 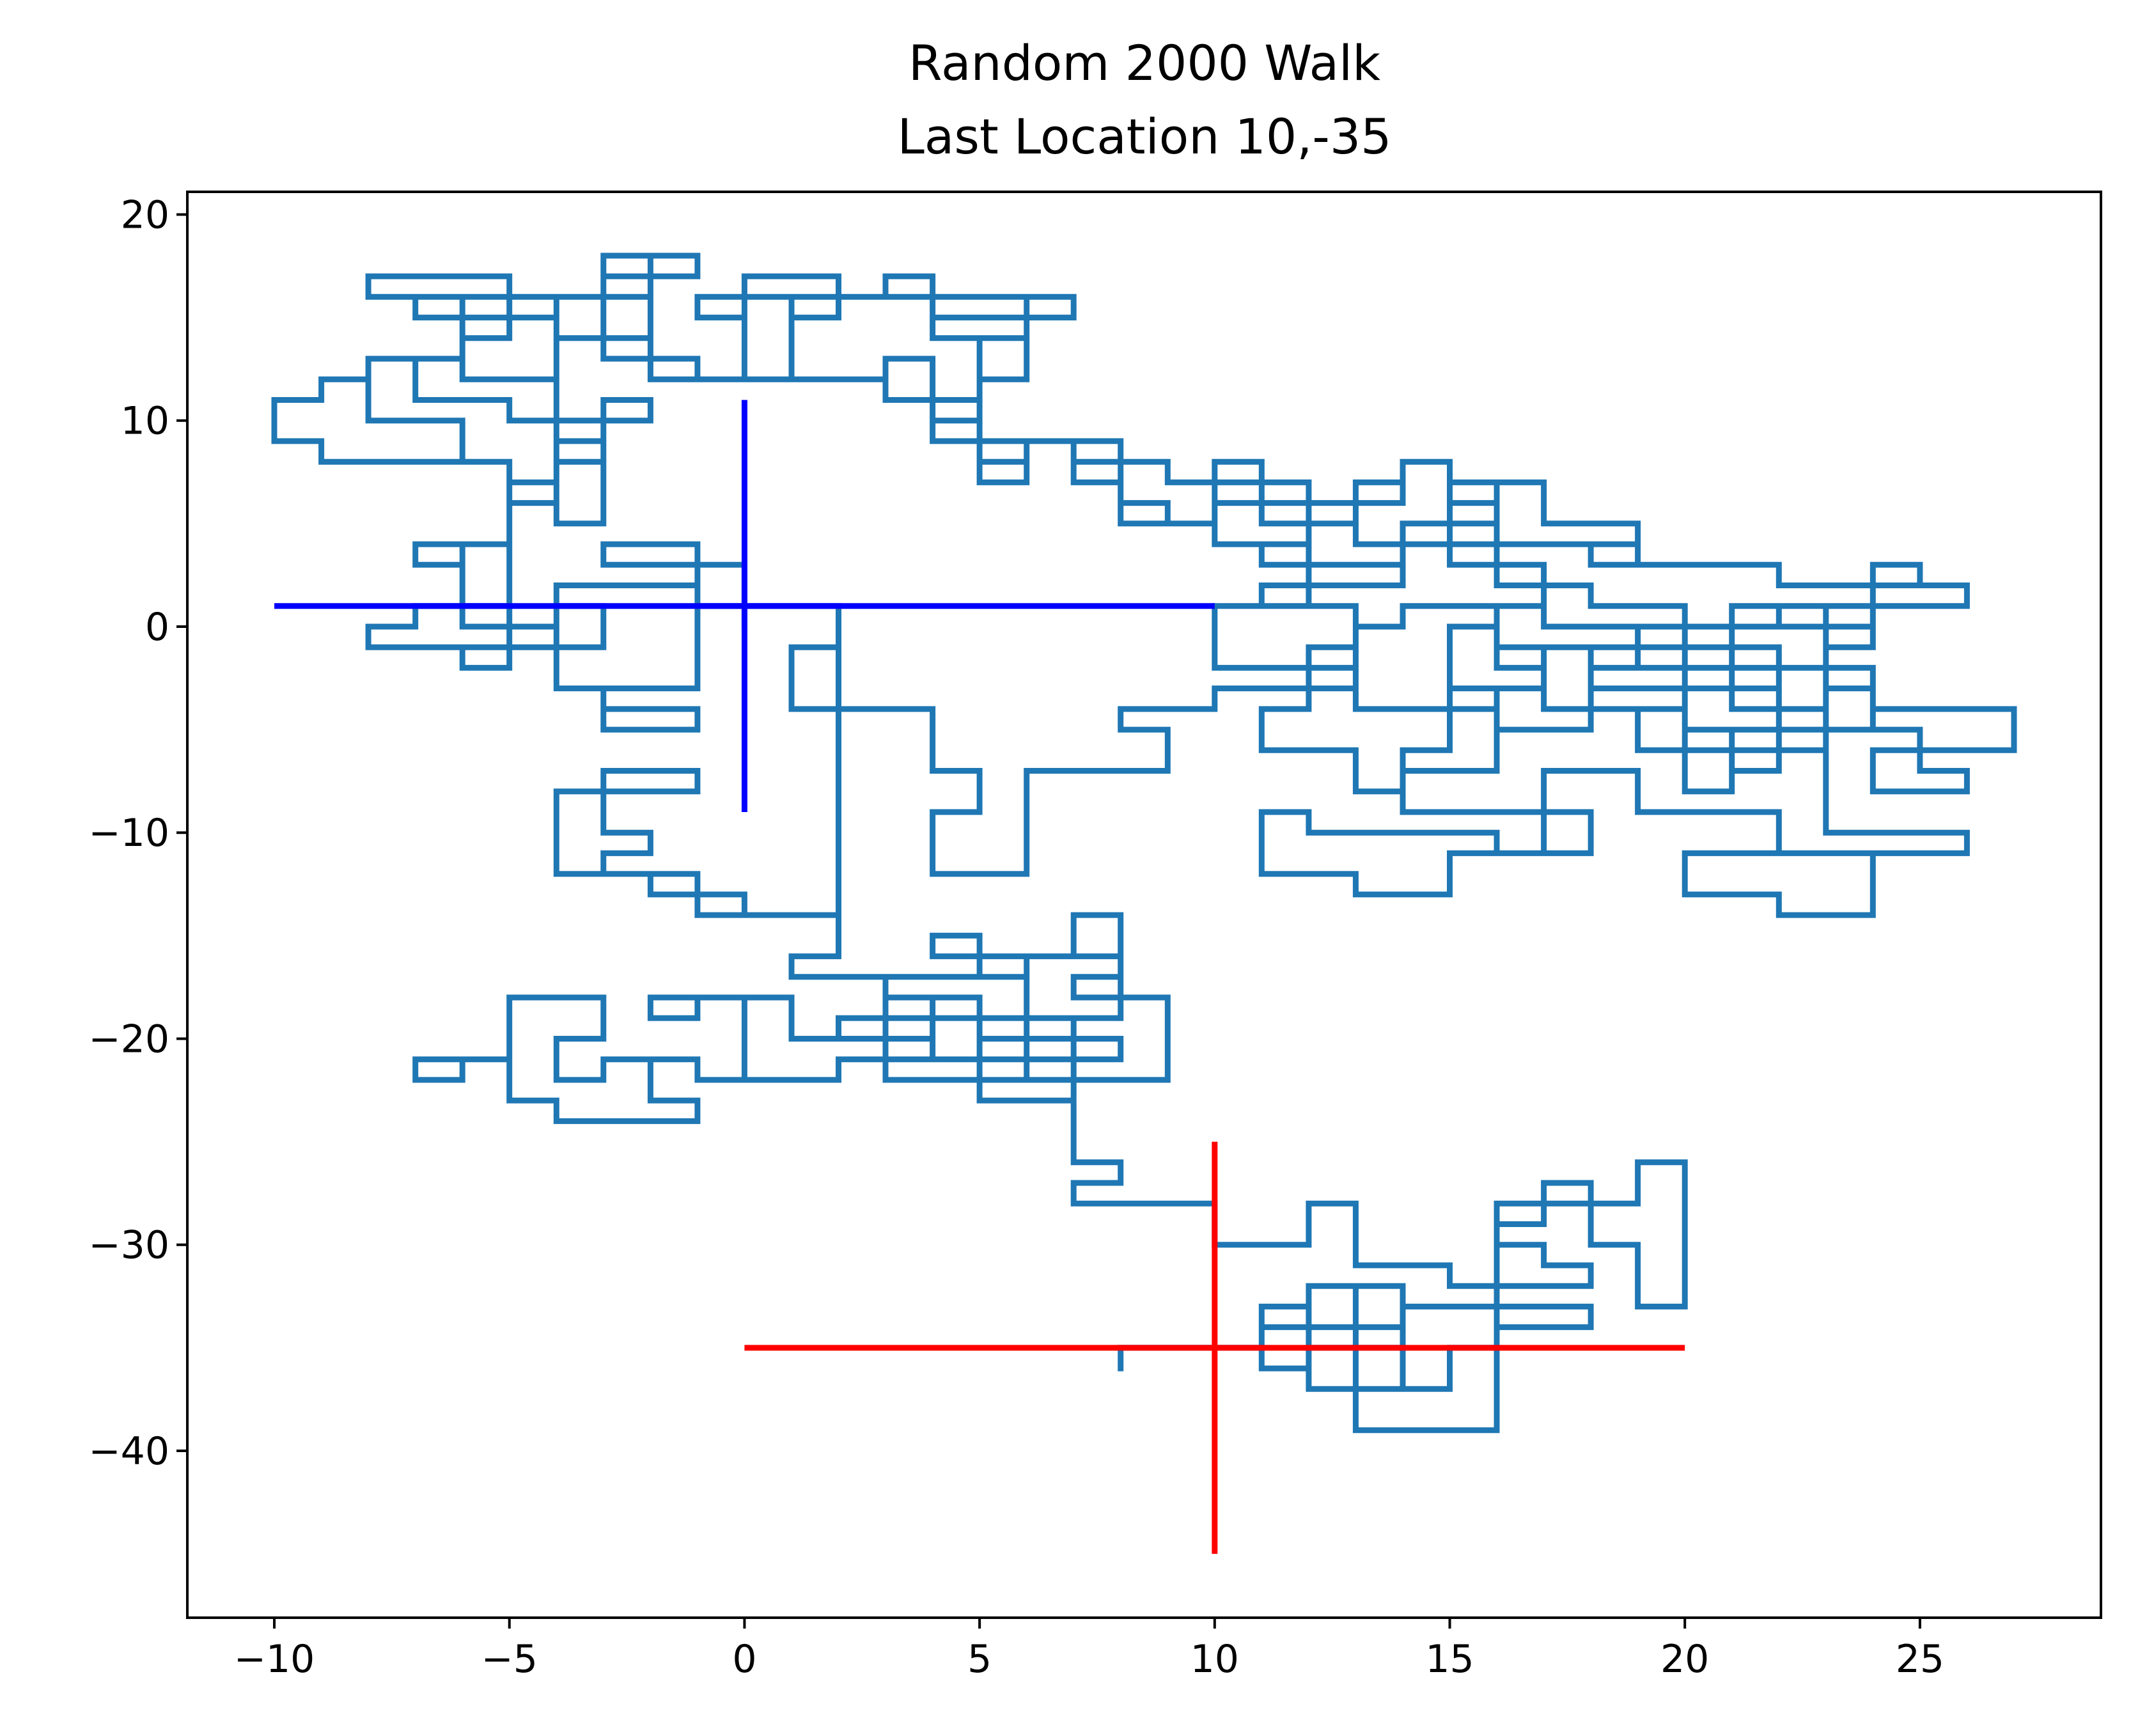 I want to click on y-axis: −40 −30 −20 −10 0 10 20, so click(x=137, y=833).